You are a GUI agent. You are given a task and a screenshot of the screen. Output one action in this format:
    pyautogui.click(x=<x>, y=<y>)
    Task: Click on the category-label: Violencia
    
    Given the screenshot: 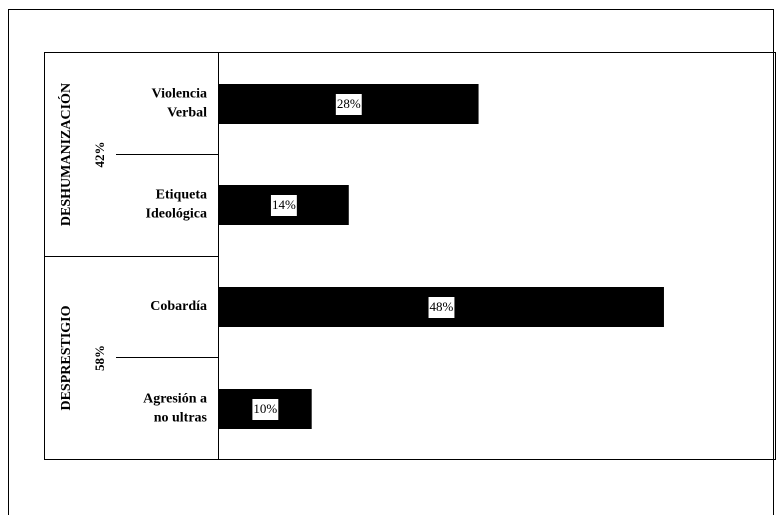 What is the action you would take?
    pyautogui.click(x=179, y=94)
    